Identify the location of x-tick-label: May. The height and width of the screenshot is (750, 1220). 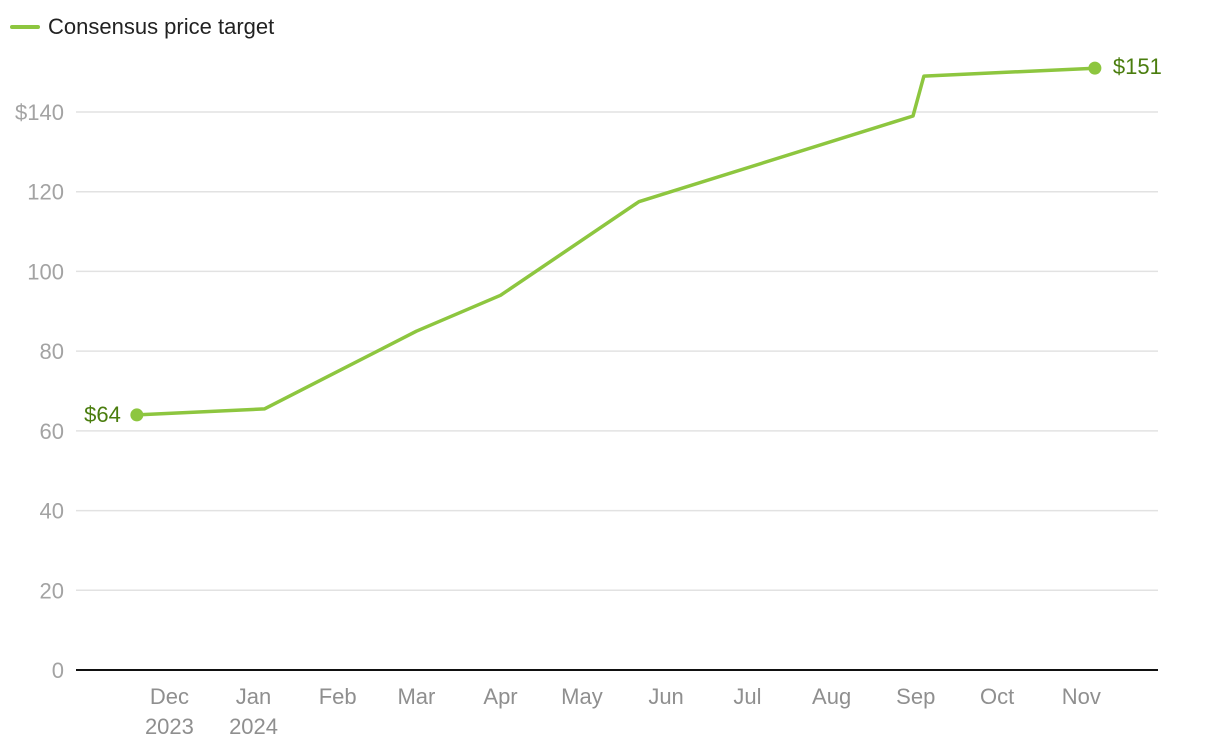
(582, 696).